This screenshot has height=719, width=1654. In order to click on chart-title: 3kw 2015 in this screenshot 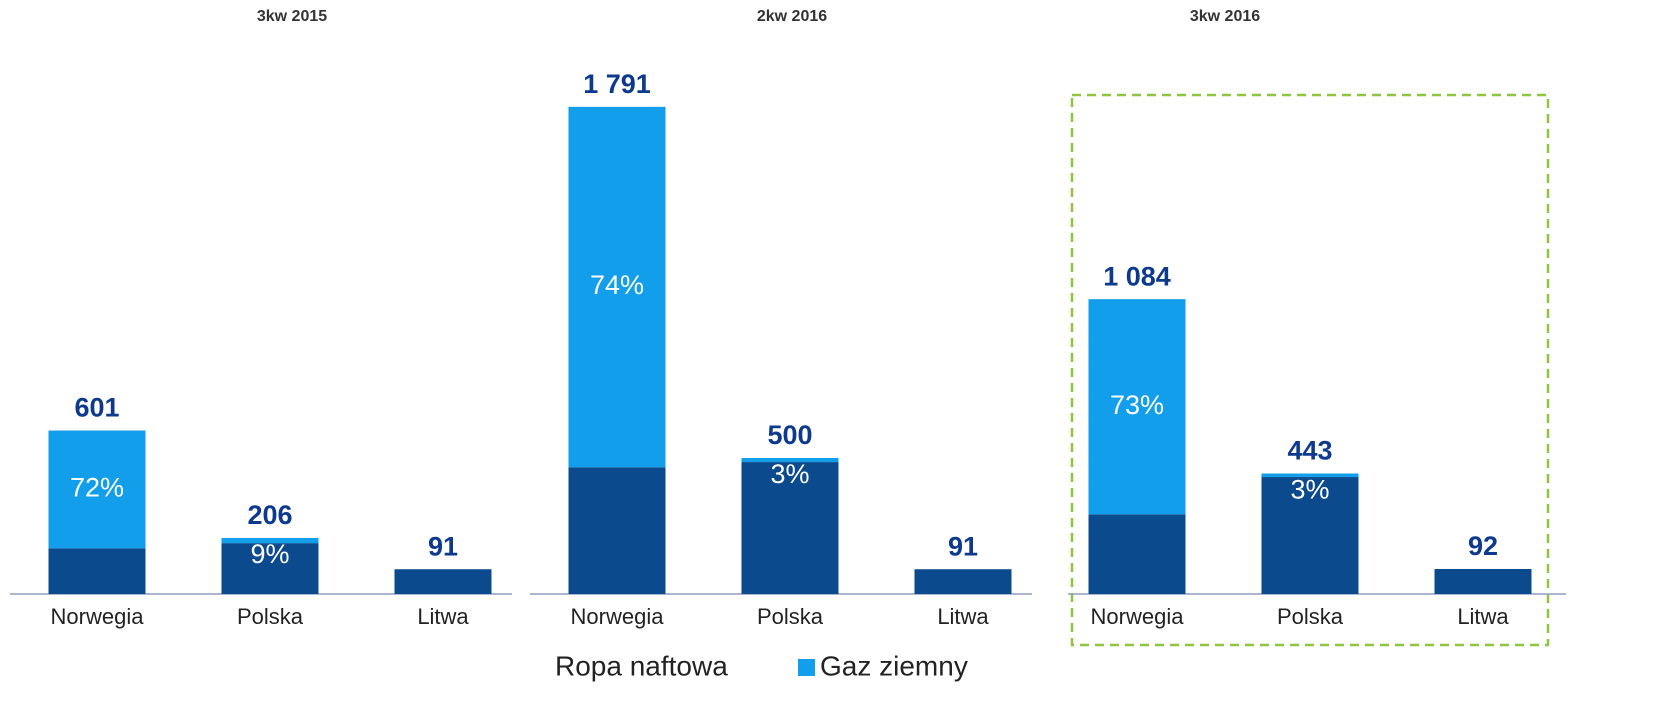, I will do `click(292, 16)`.